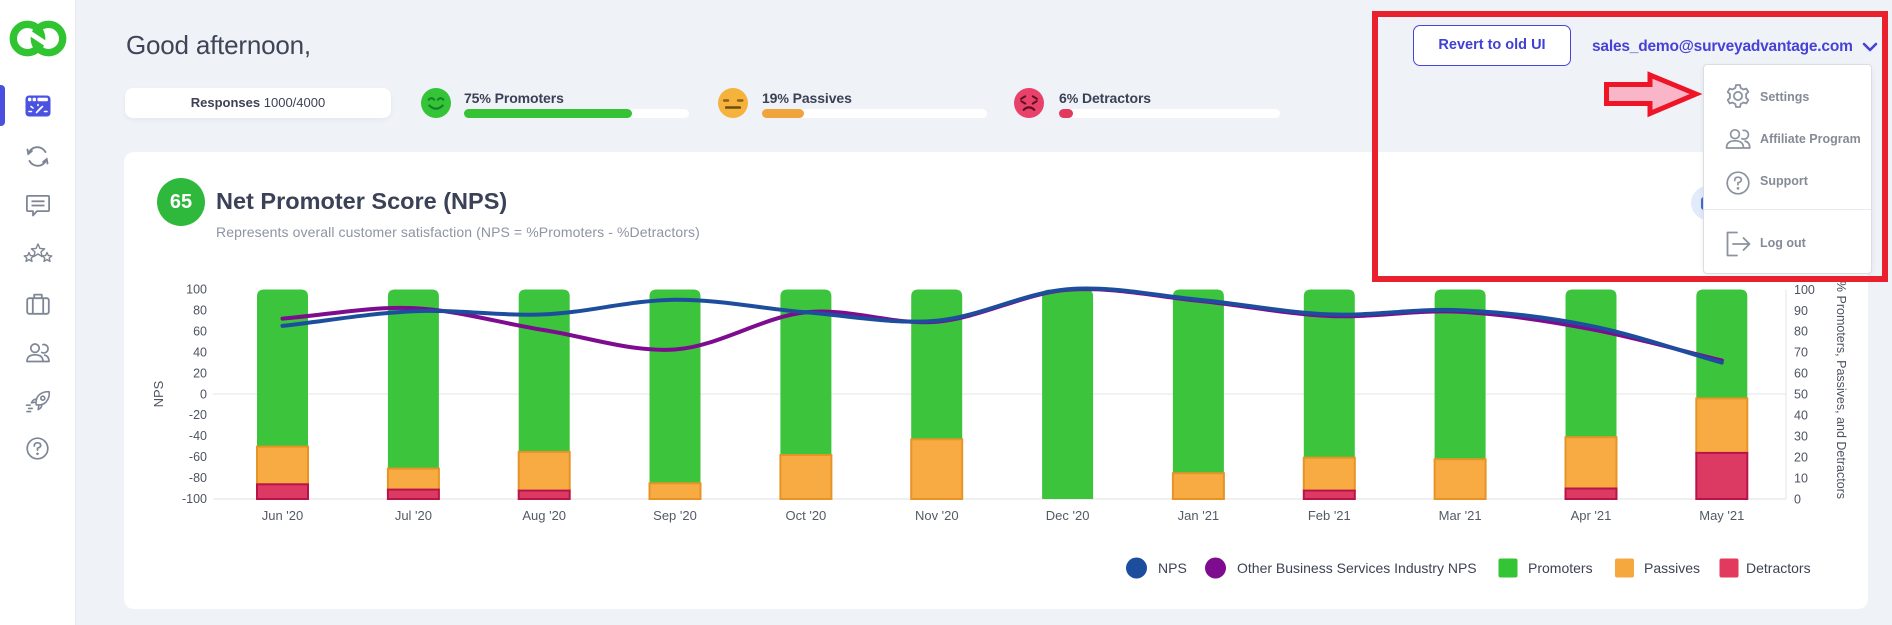 Image resolution: width=1892 pixels, height=625 pixels. What do you see at coordinates (1068, 515) in the screenshot?
I see `svg-text: Dec '20` at bounding box center [1068, 515].